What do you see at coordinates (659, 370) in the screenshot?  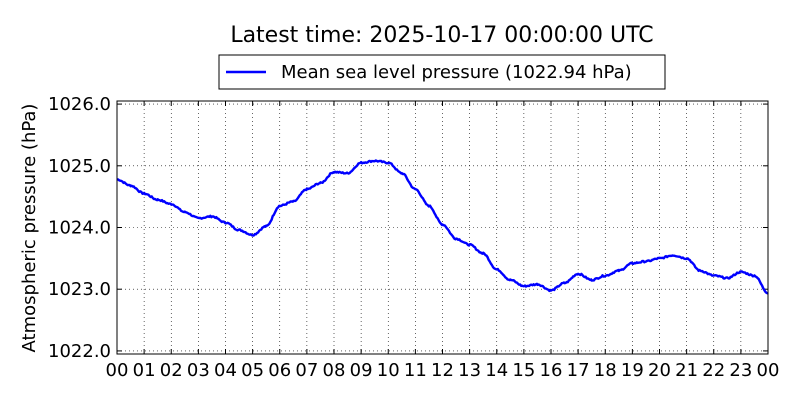 I see `x-tick-label: 20` at bounding box center [659, 370].